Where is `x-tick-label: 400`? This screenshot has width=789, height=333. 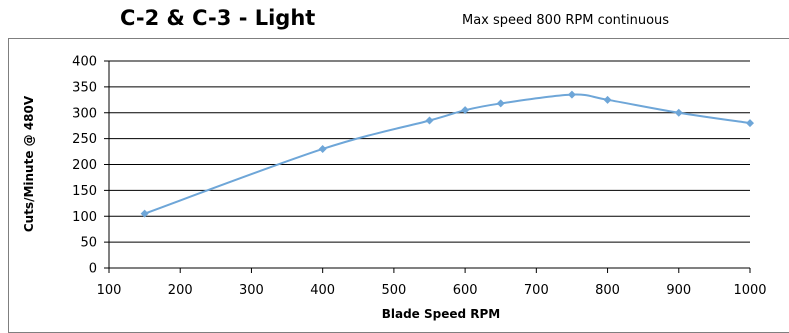 x-tick-label: 400 is located at coordinates (322, 290).